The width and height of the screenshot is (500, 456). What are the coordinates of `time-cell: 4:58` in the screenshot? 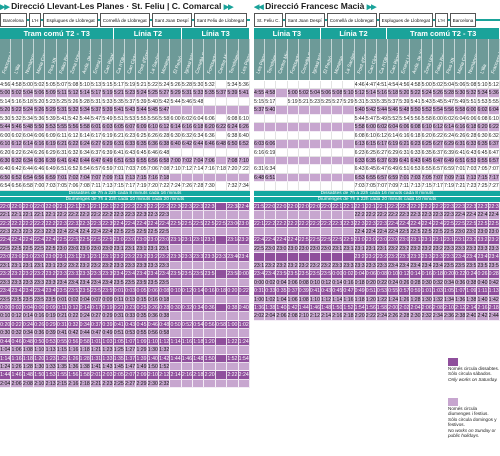 It's located at (17, 85).